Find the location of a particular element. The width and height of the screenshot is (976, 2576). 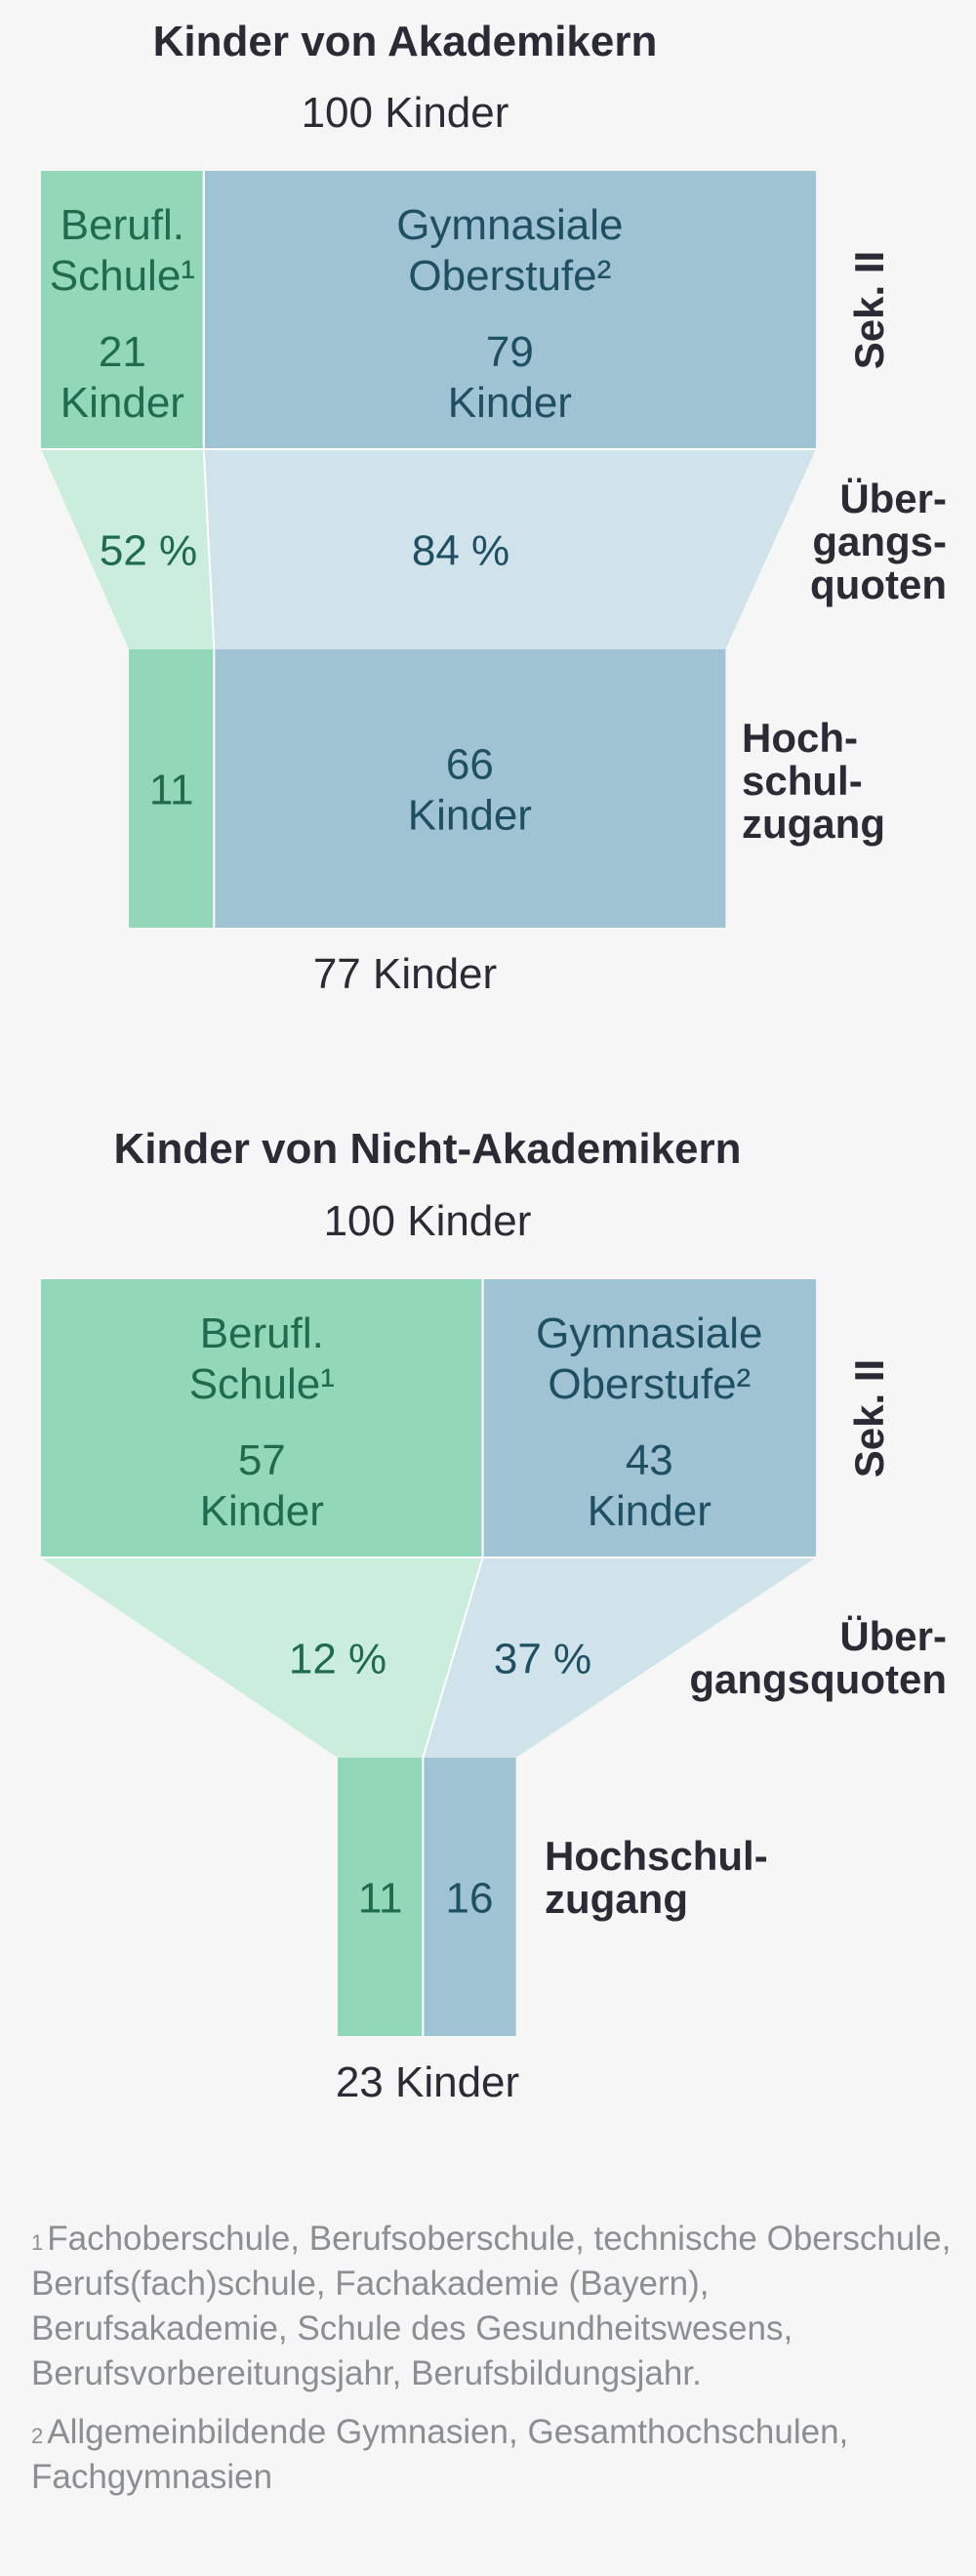

uebergang-label-3: quoten is located at coordinates (878, 584).